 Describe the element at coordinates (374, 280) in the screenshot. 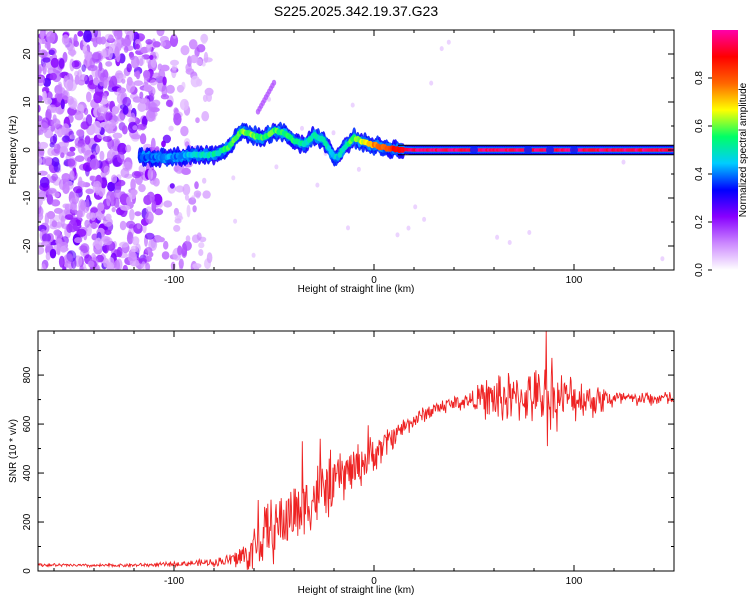

I see `x-tick-label: 0` at that location.